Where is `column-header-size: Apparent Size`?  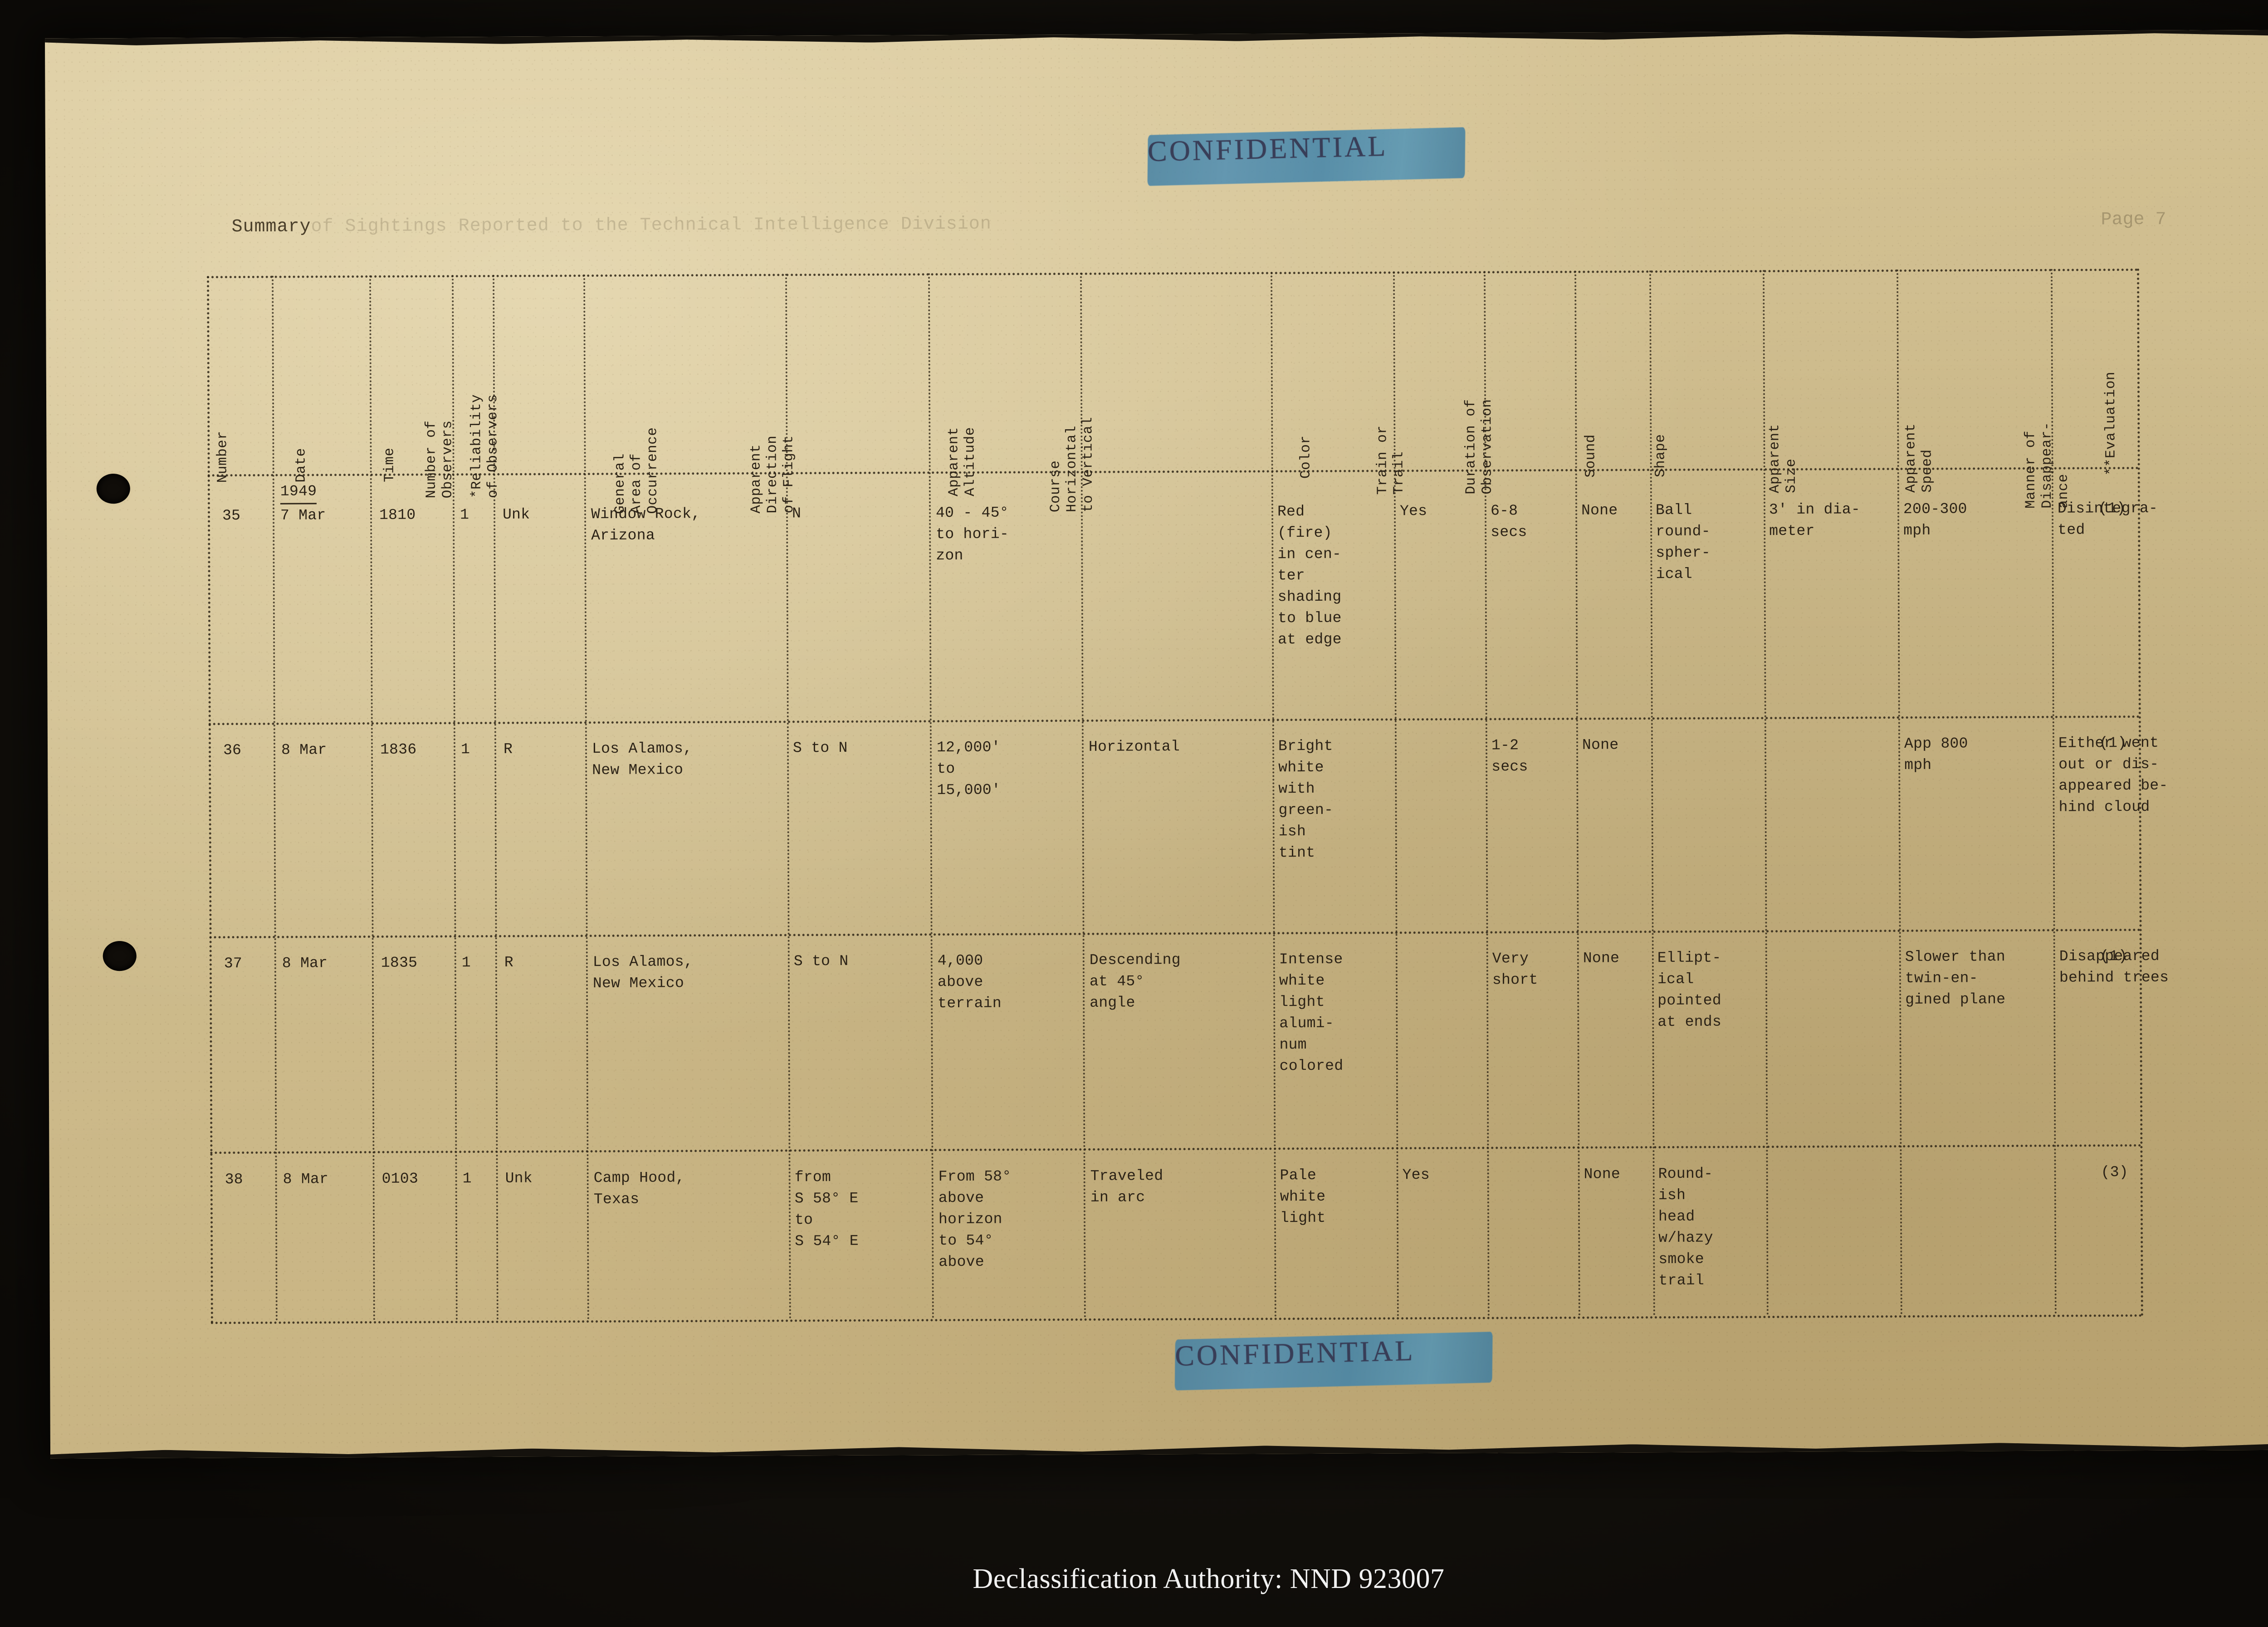
column-header-size: Apparent Size is located at coordinates (1783, 459).